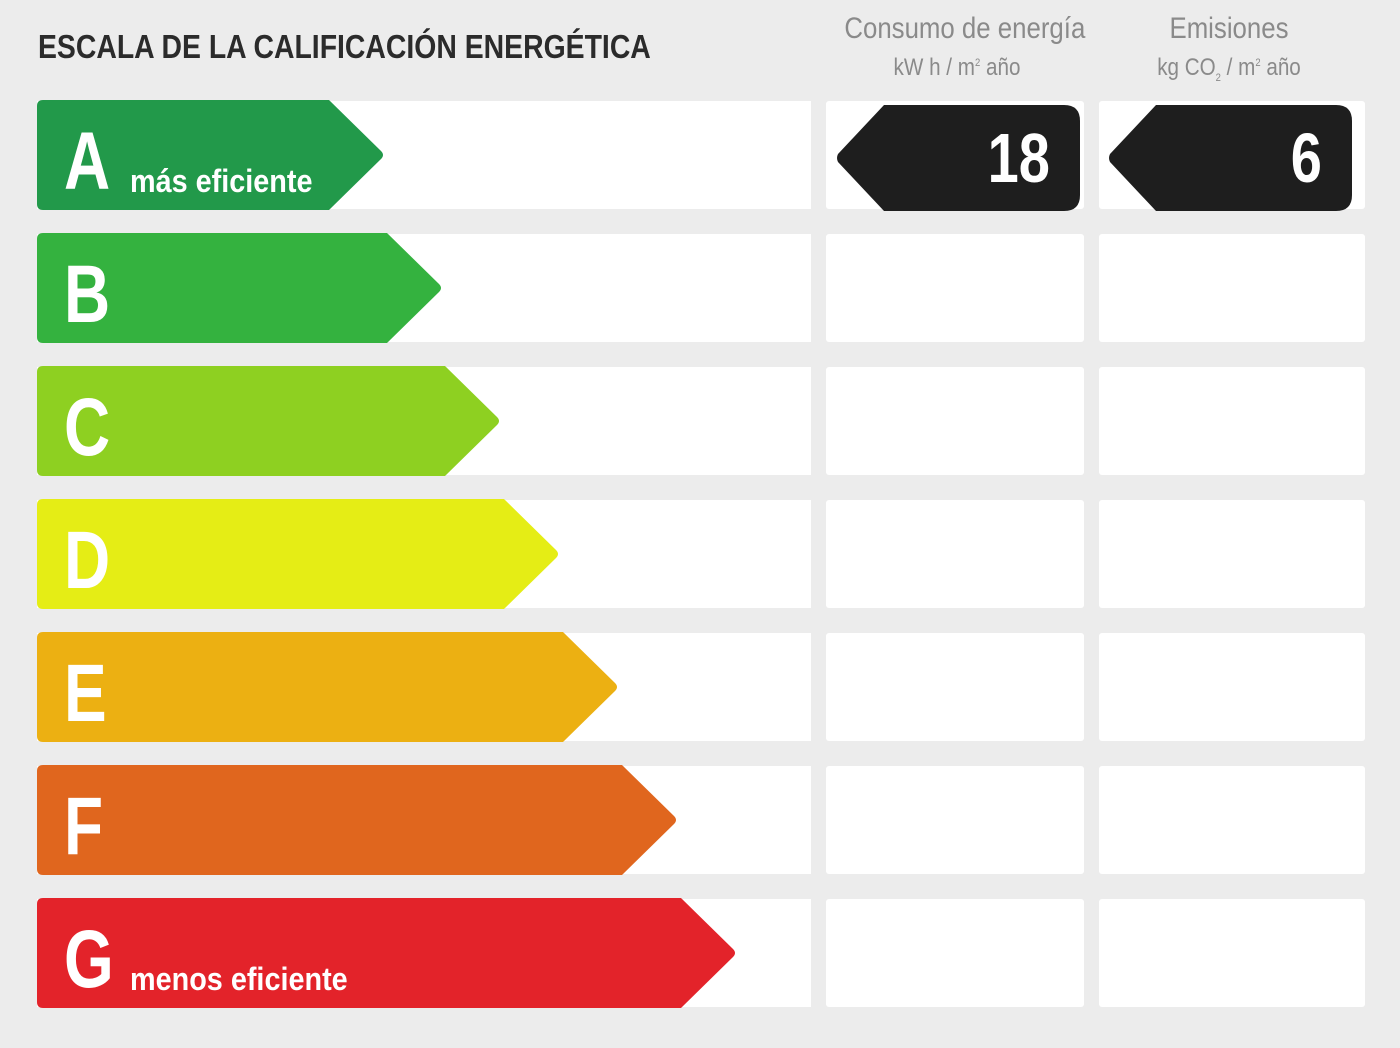  Describe the element at coordinates (269, 421) in the screenshot. I see `rating-arrow-c` at that location.